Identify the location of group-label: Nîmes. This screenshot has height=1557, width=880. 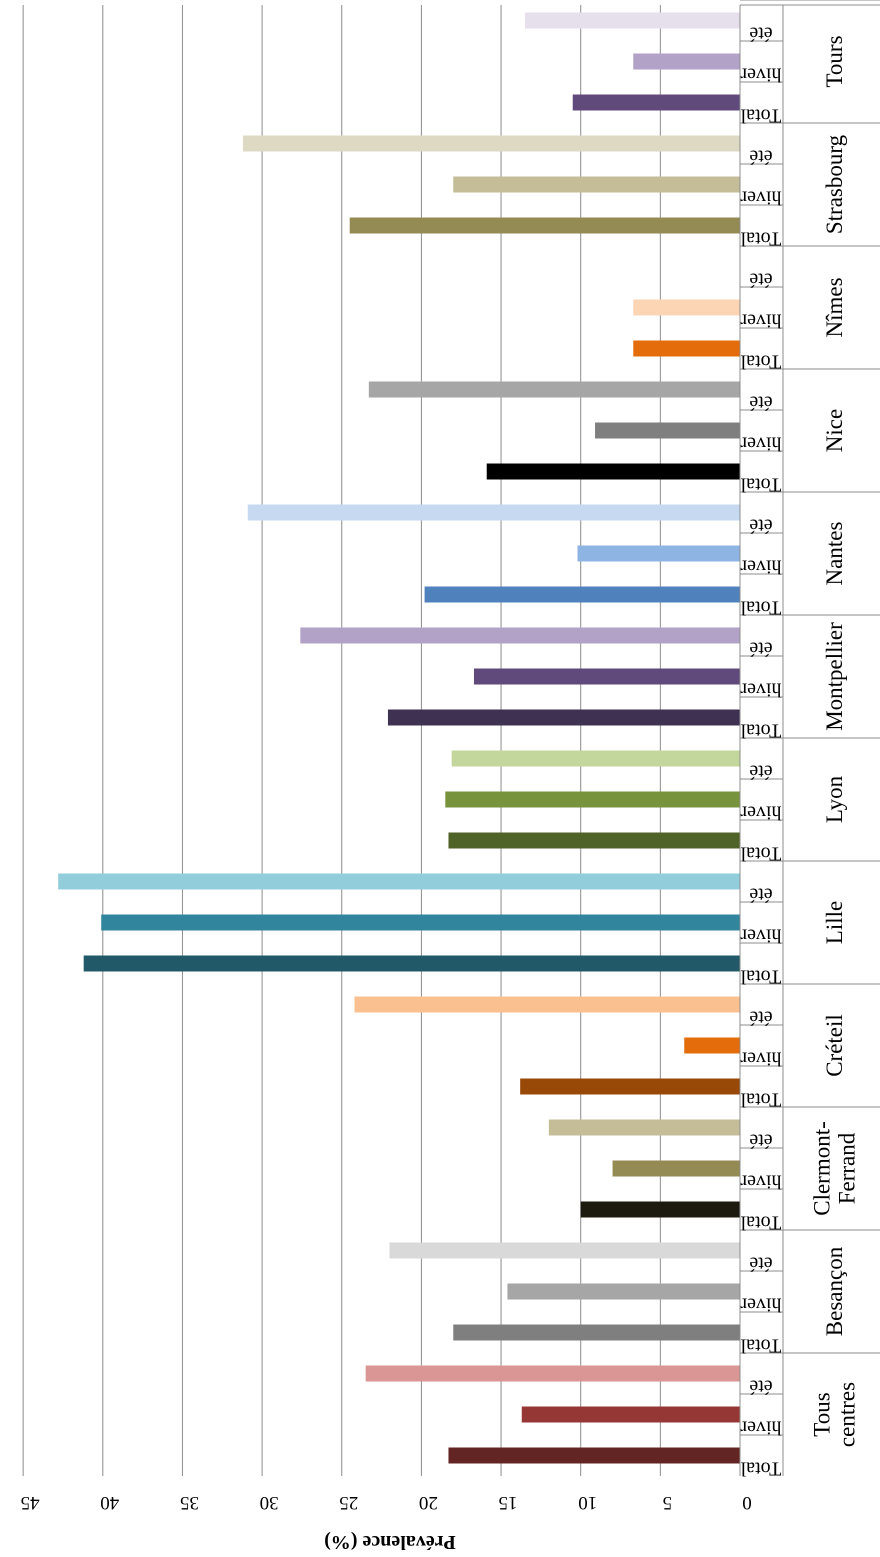
(834, 307).